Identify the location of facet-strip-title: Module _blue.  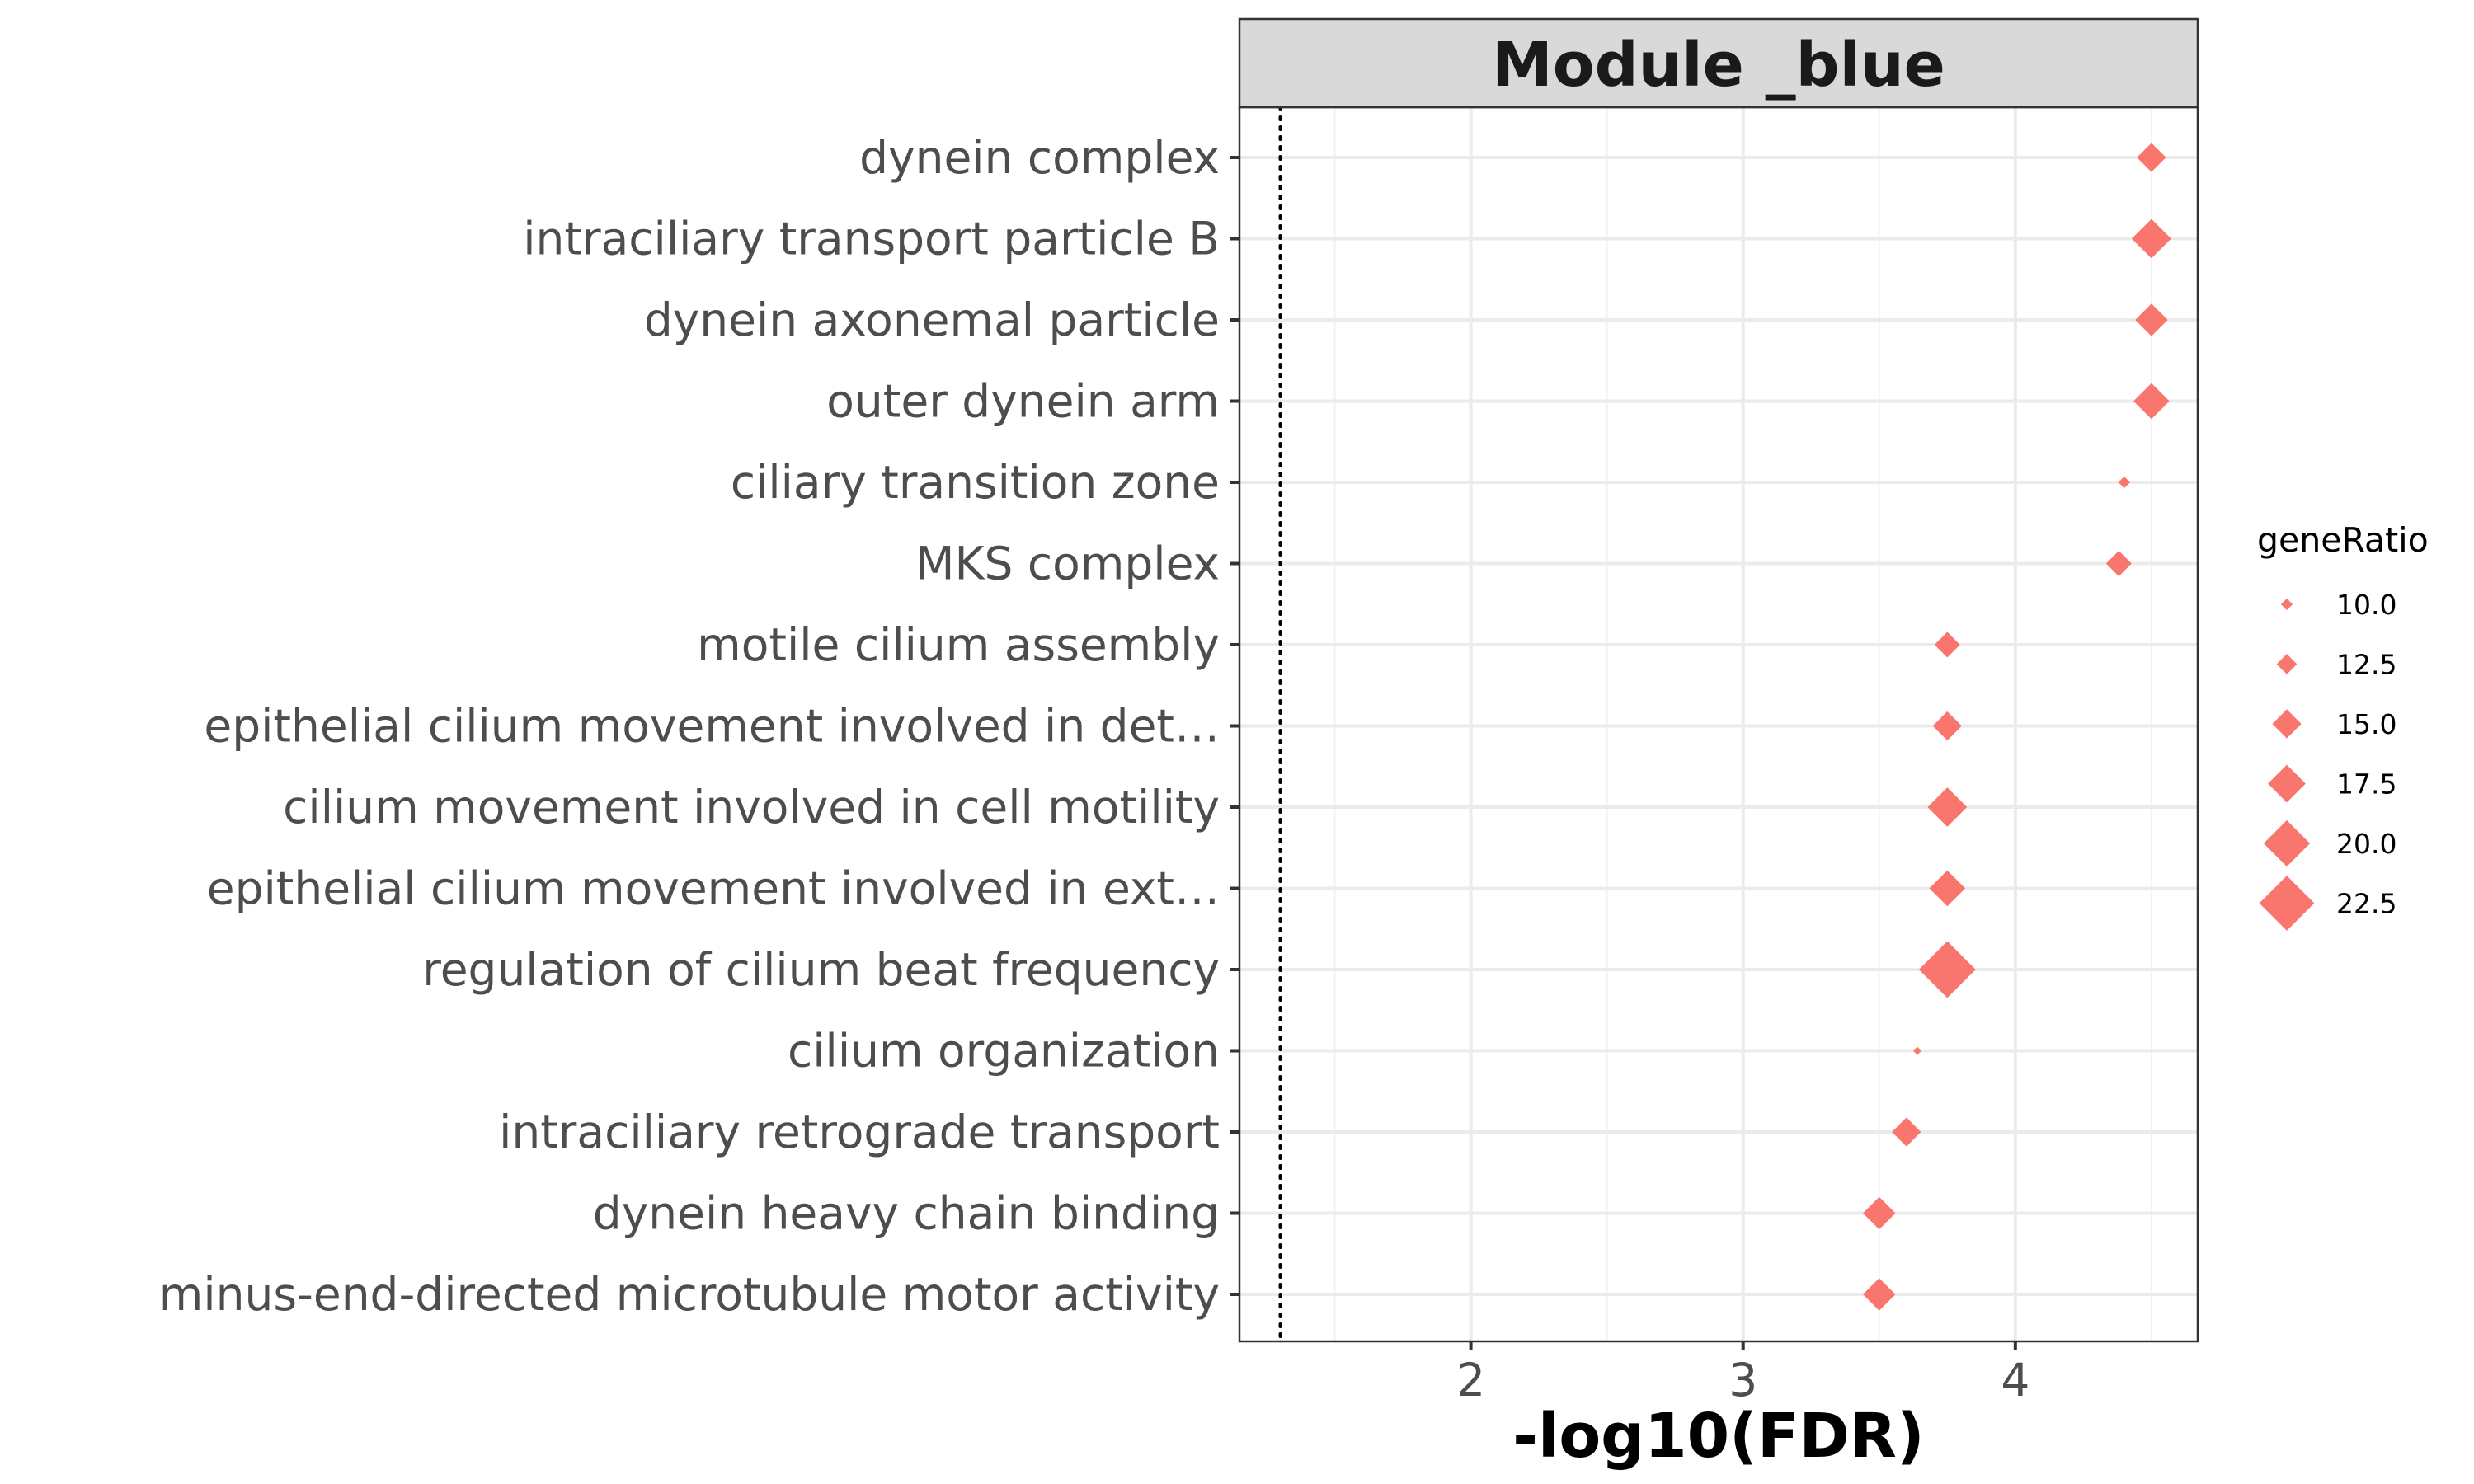
(1718, 65).